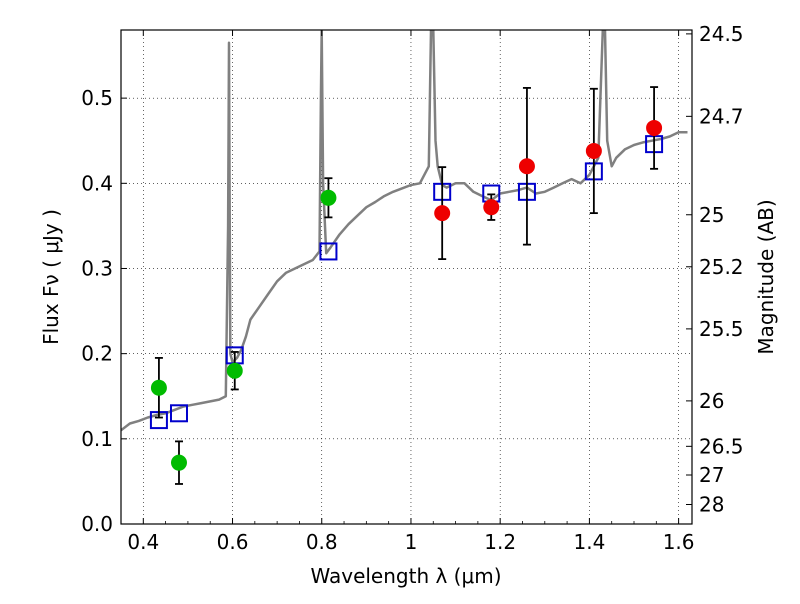  Describe the element at coordinates (97, 524) in the screenshot. I see `y-tick-label: 0.0` at that location.